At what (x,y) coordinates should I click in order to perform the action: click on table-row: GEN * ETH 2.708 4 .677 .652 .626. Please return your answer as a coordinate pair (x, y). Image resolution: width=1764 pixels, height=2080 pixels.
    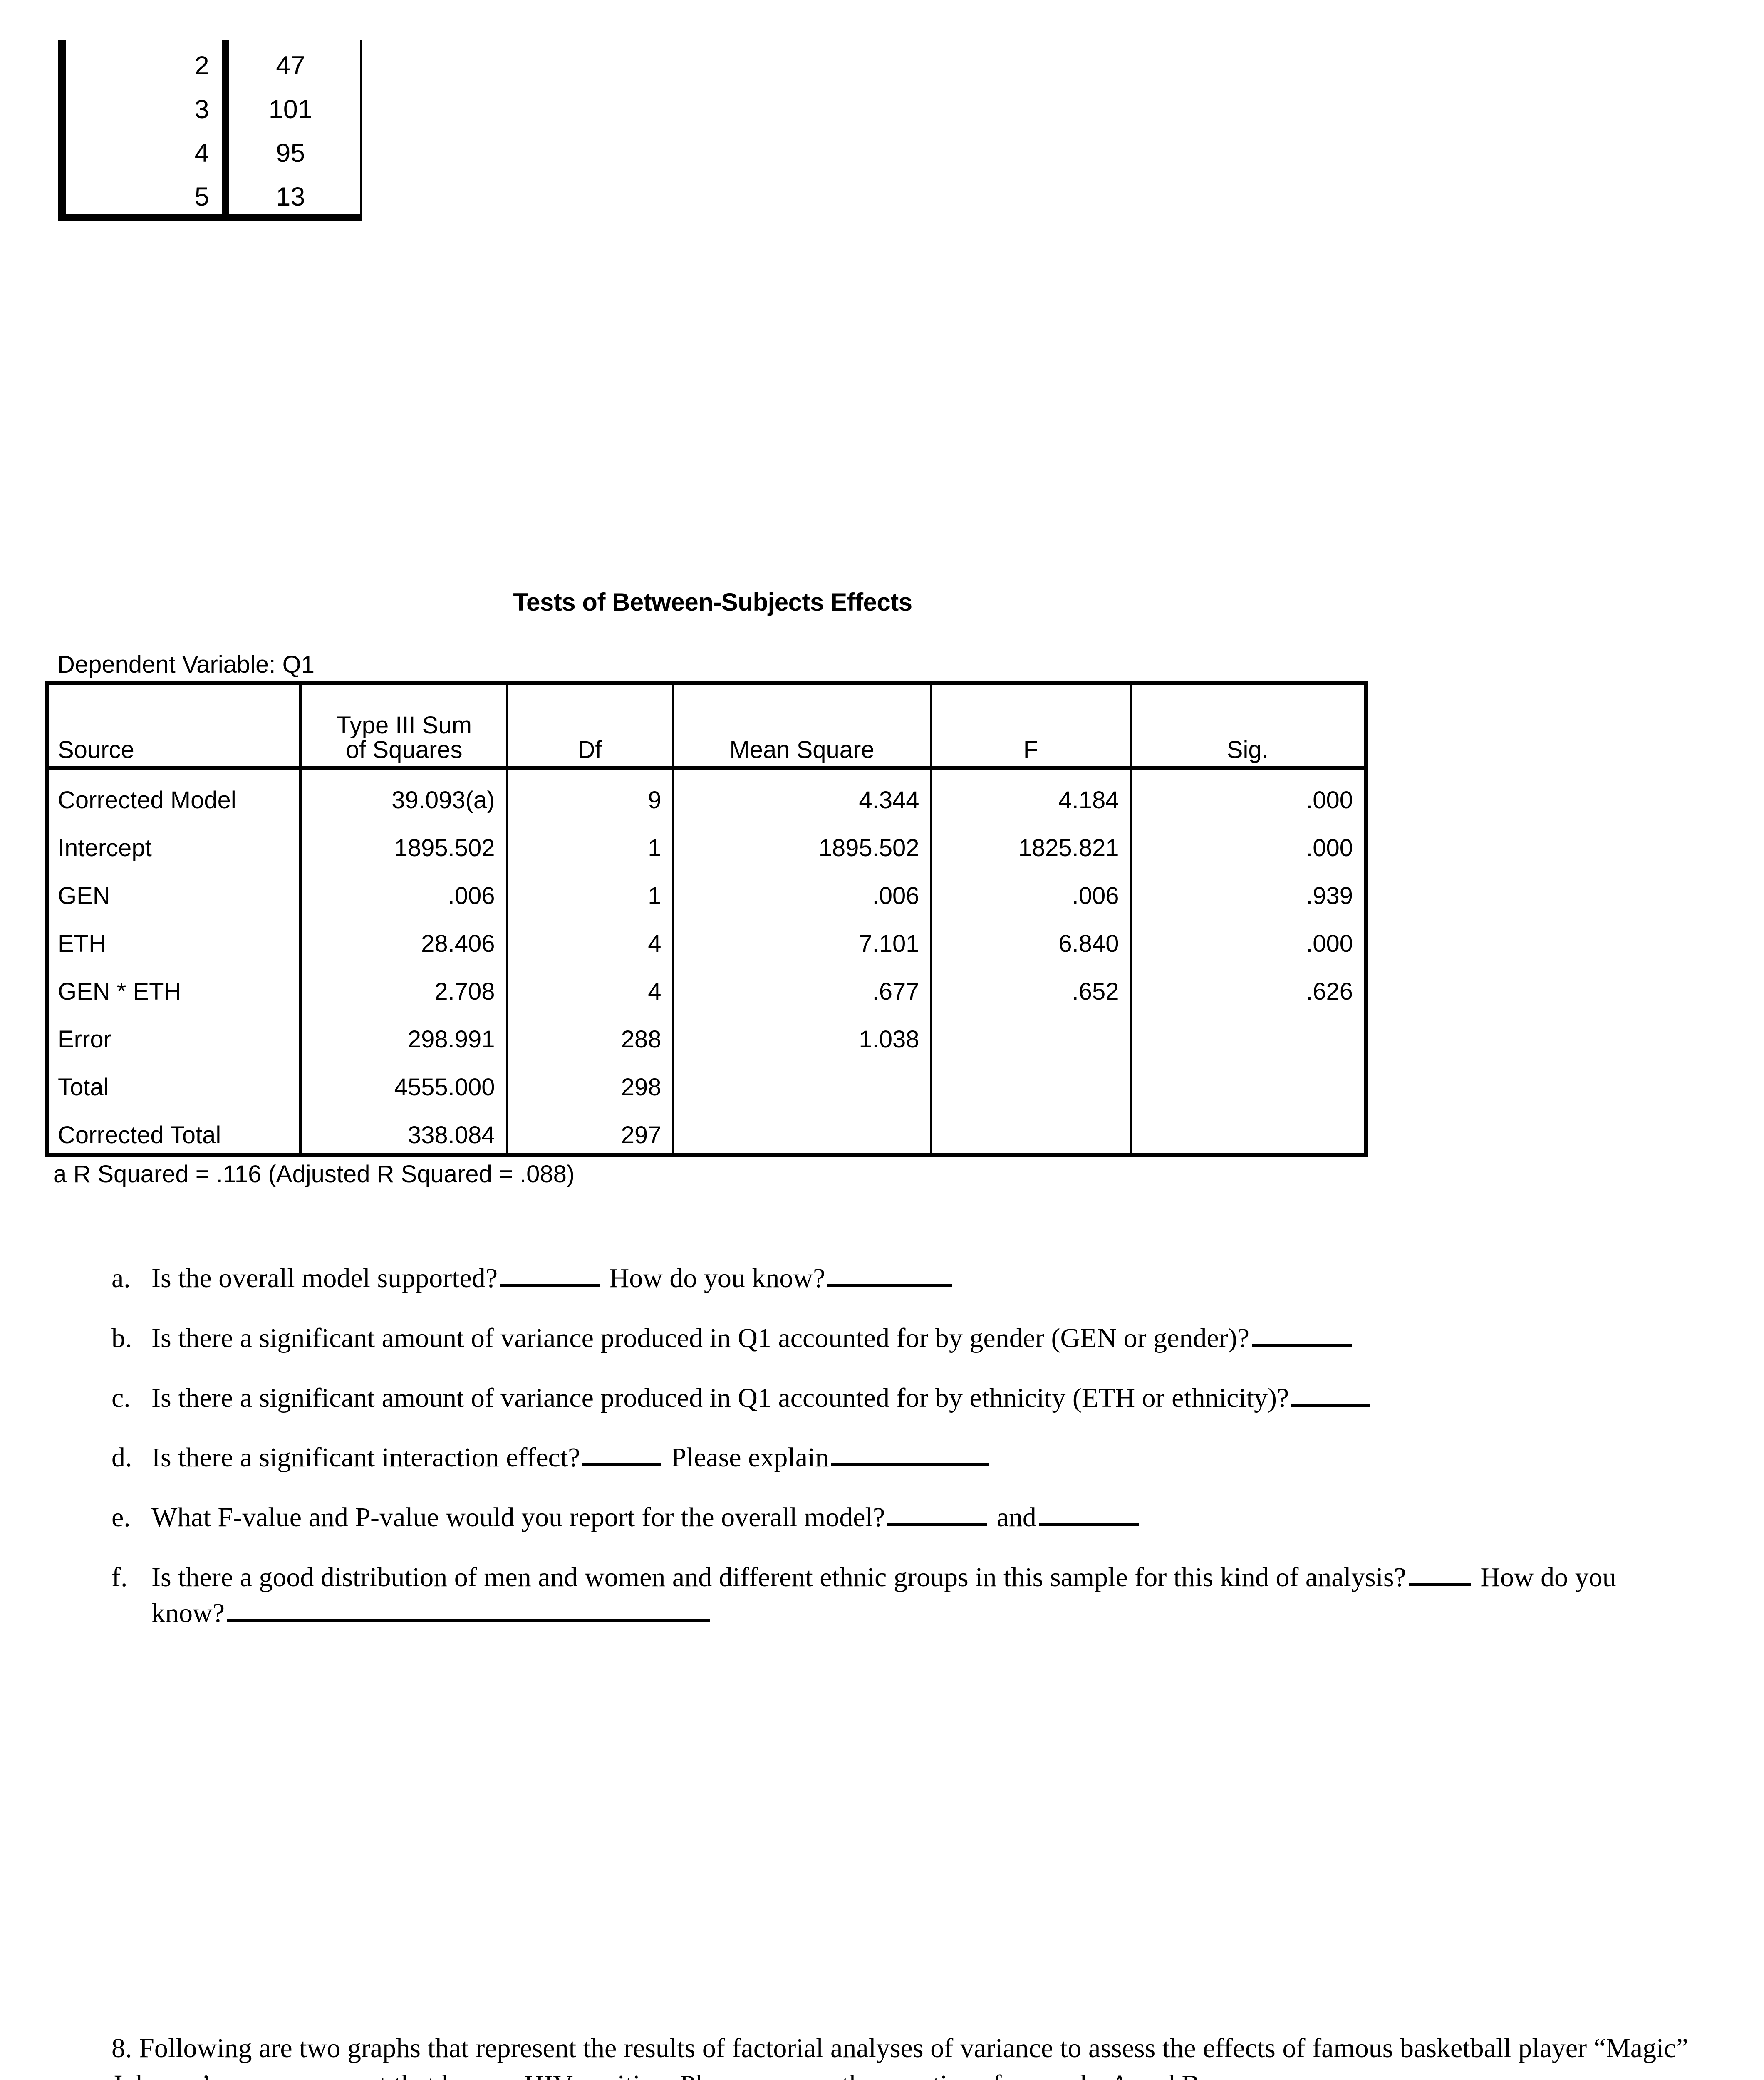
    Looking at the image, I should click on (707, 986).